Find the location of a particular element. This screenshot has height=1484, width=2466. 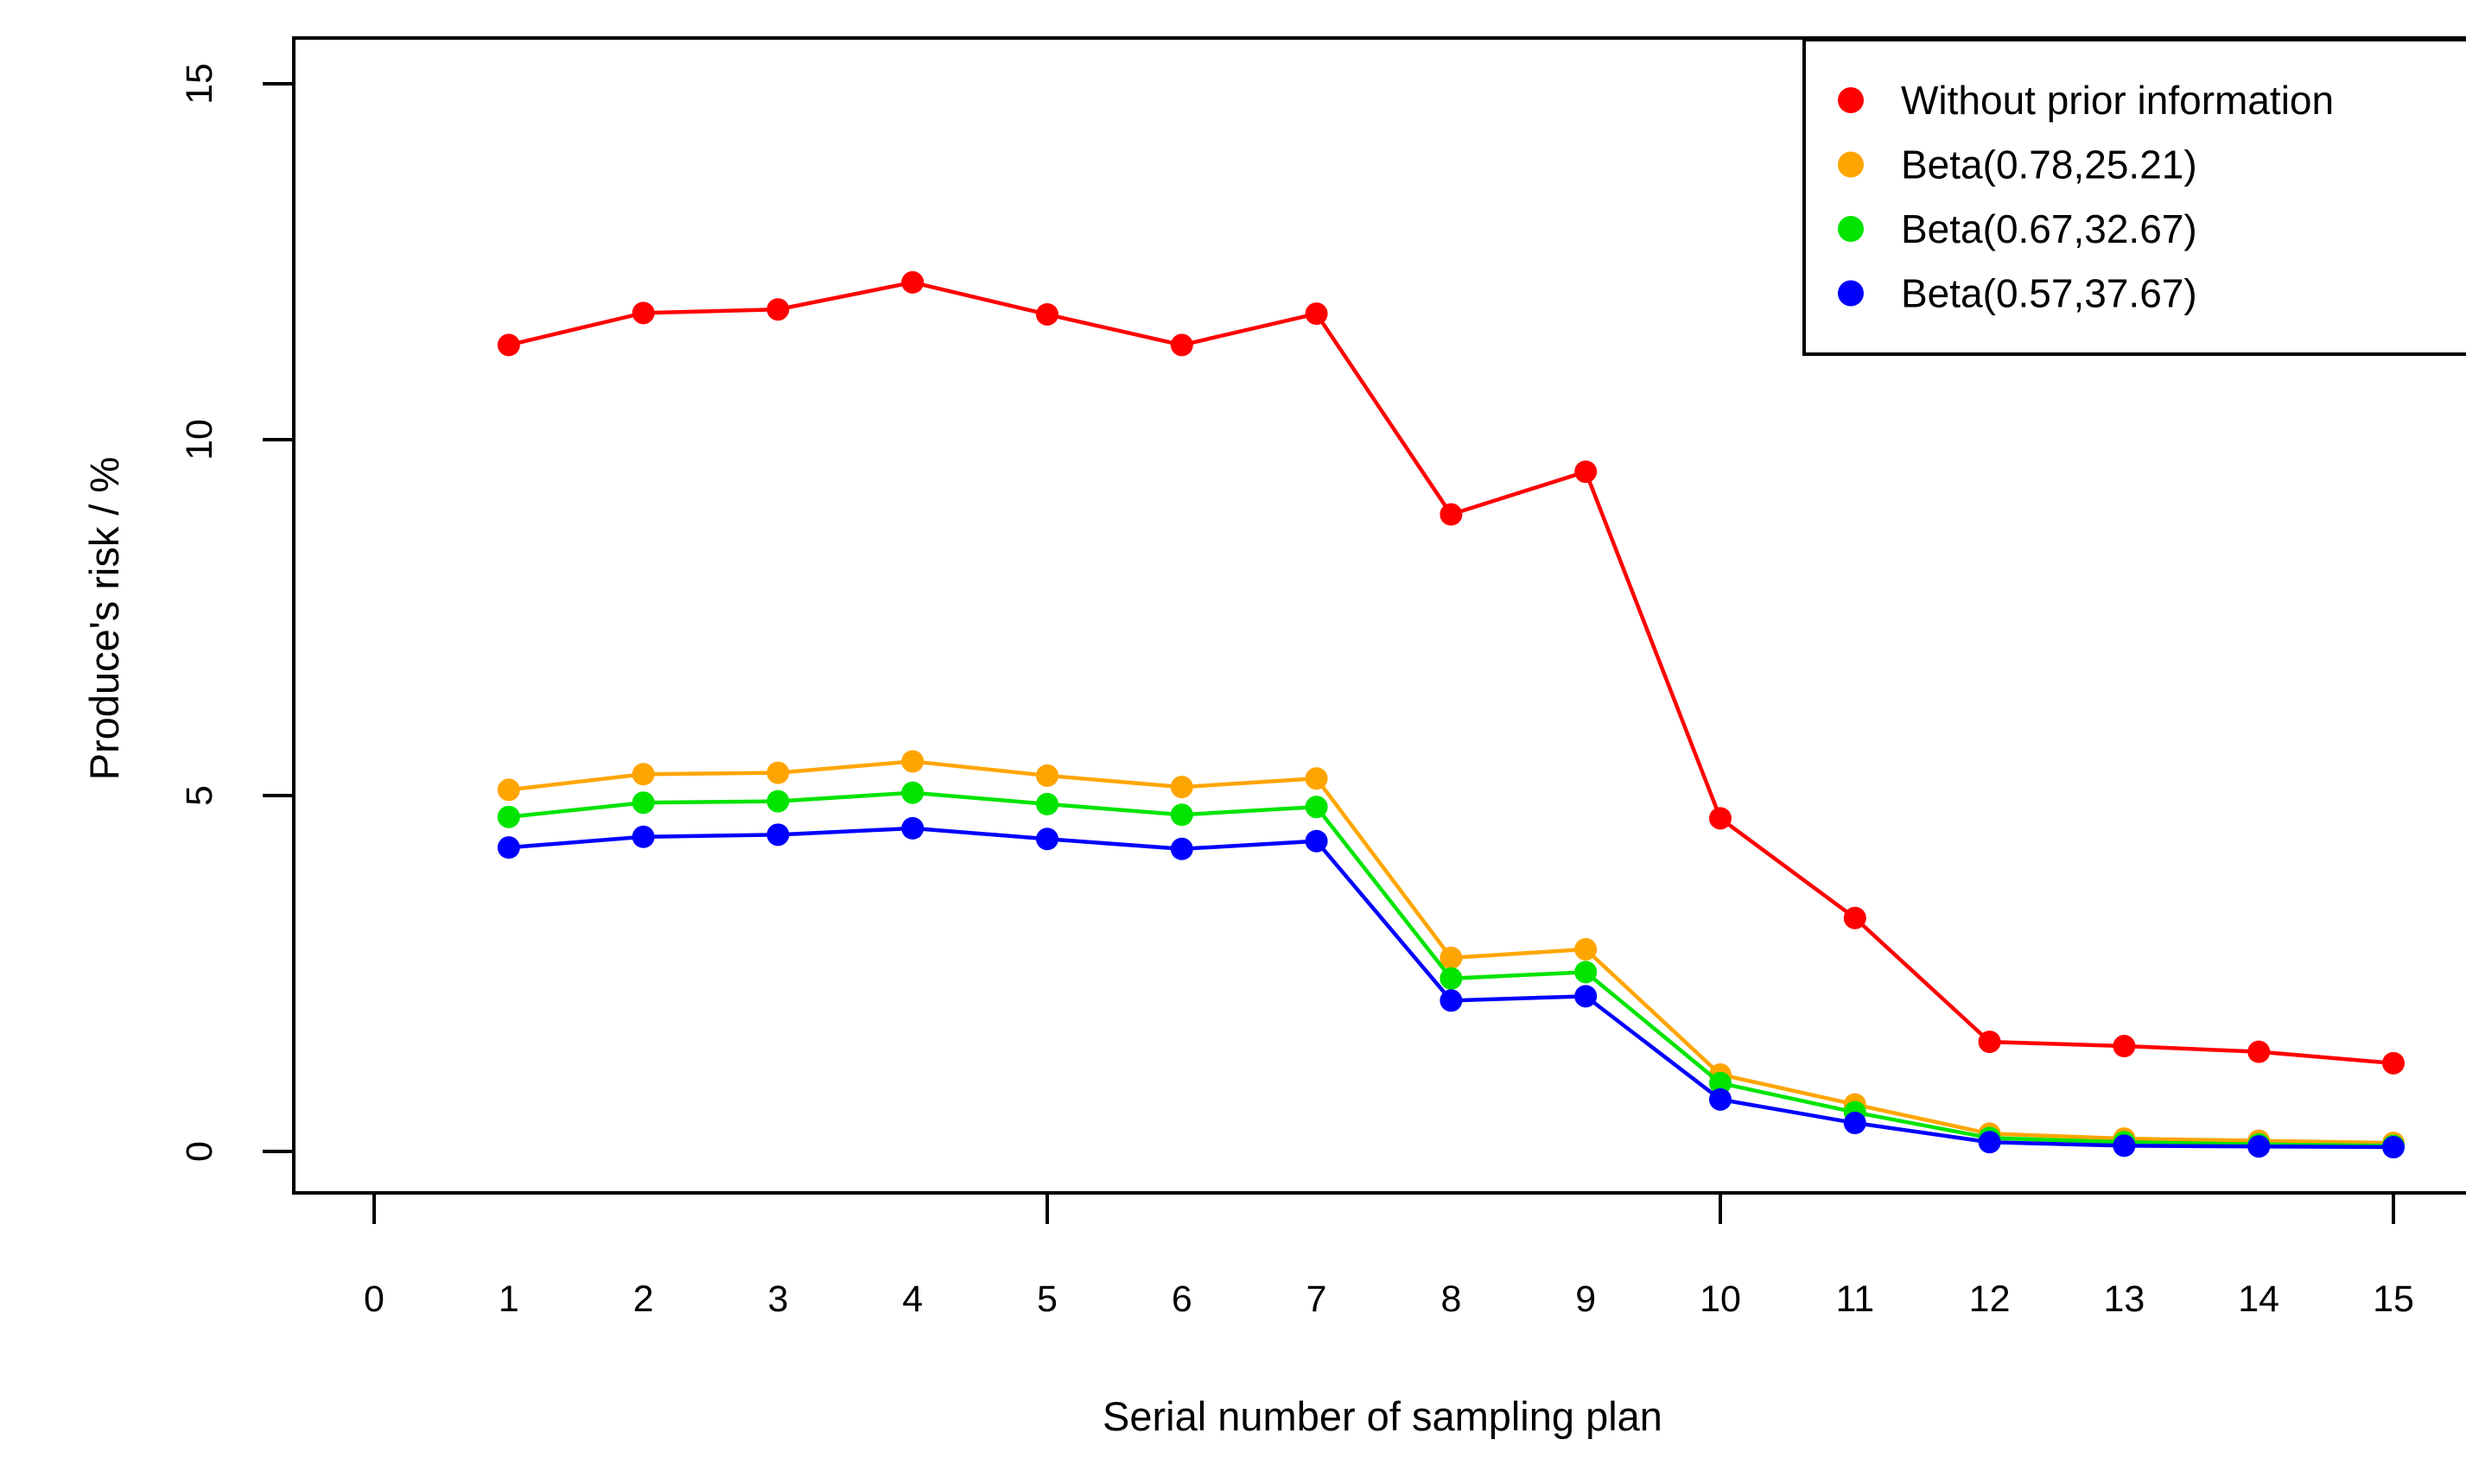

legend-label: Beta(0.57,37.67) is located at coordinates (2049, 293).